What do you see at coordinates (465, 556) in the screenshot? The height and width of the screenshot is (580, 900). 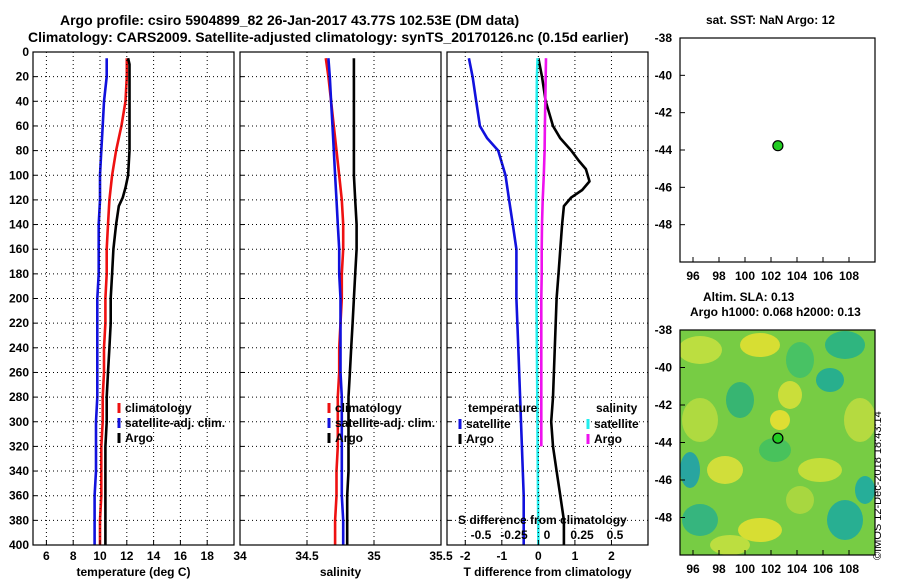 I see `differences-xtick-label: -2` at bounding box center [465, 556].